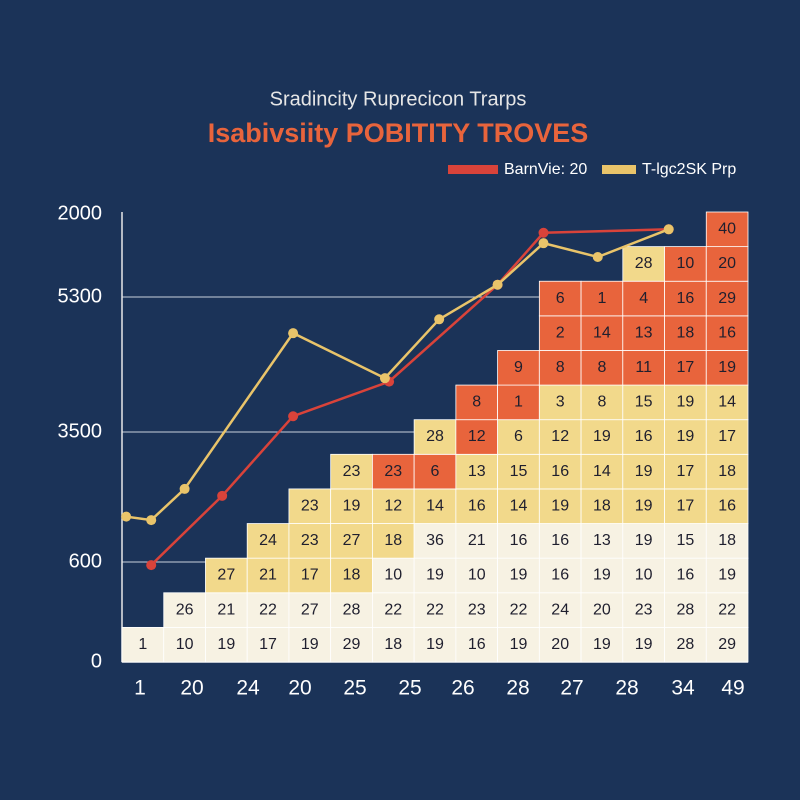  I want to click on cell-label: 26, so click(185, 609).